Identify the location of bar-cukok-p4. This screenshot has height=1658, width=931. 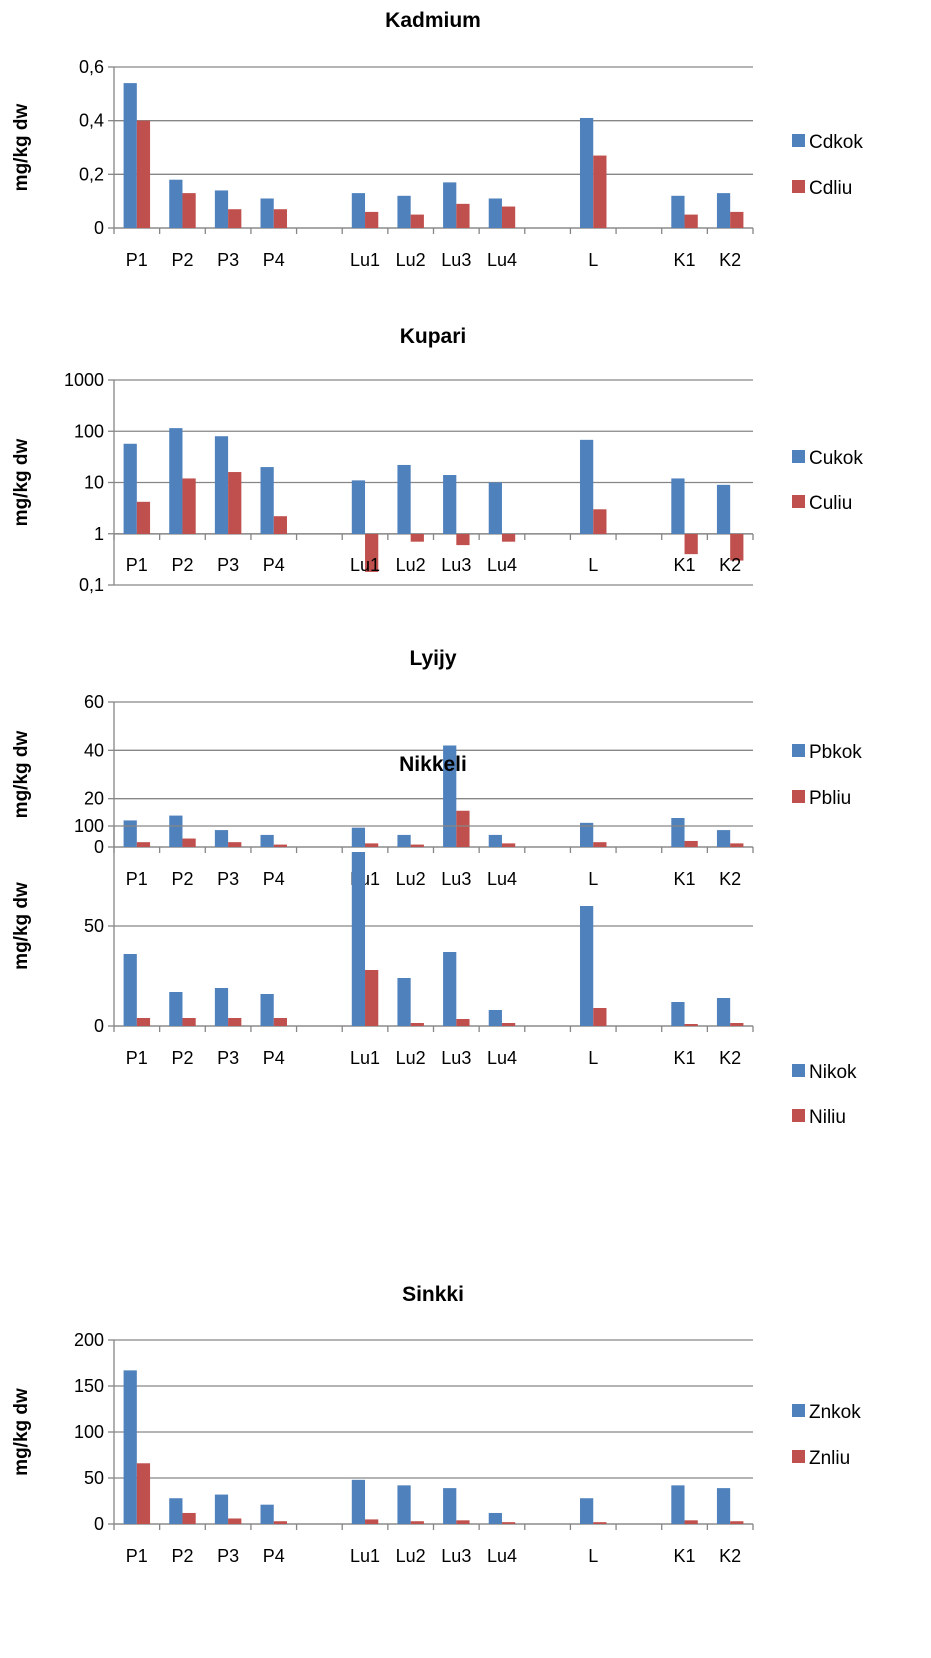
(267, 500).